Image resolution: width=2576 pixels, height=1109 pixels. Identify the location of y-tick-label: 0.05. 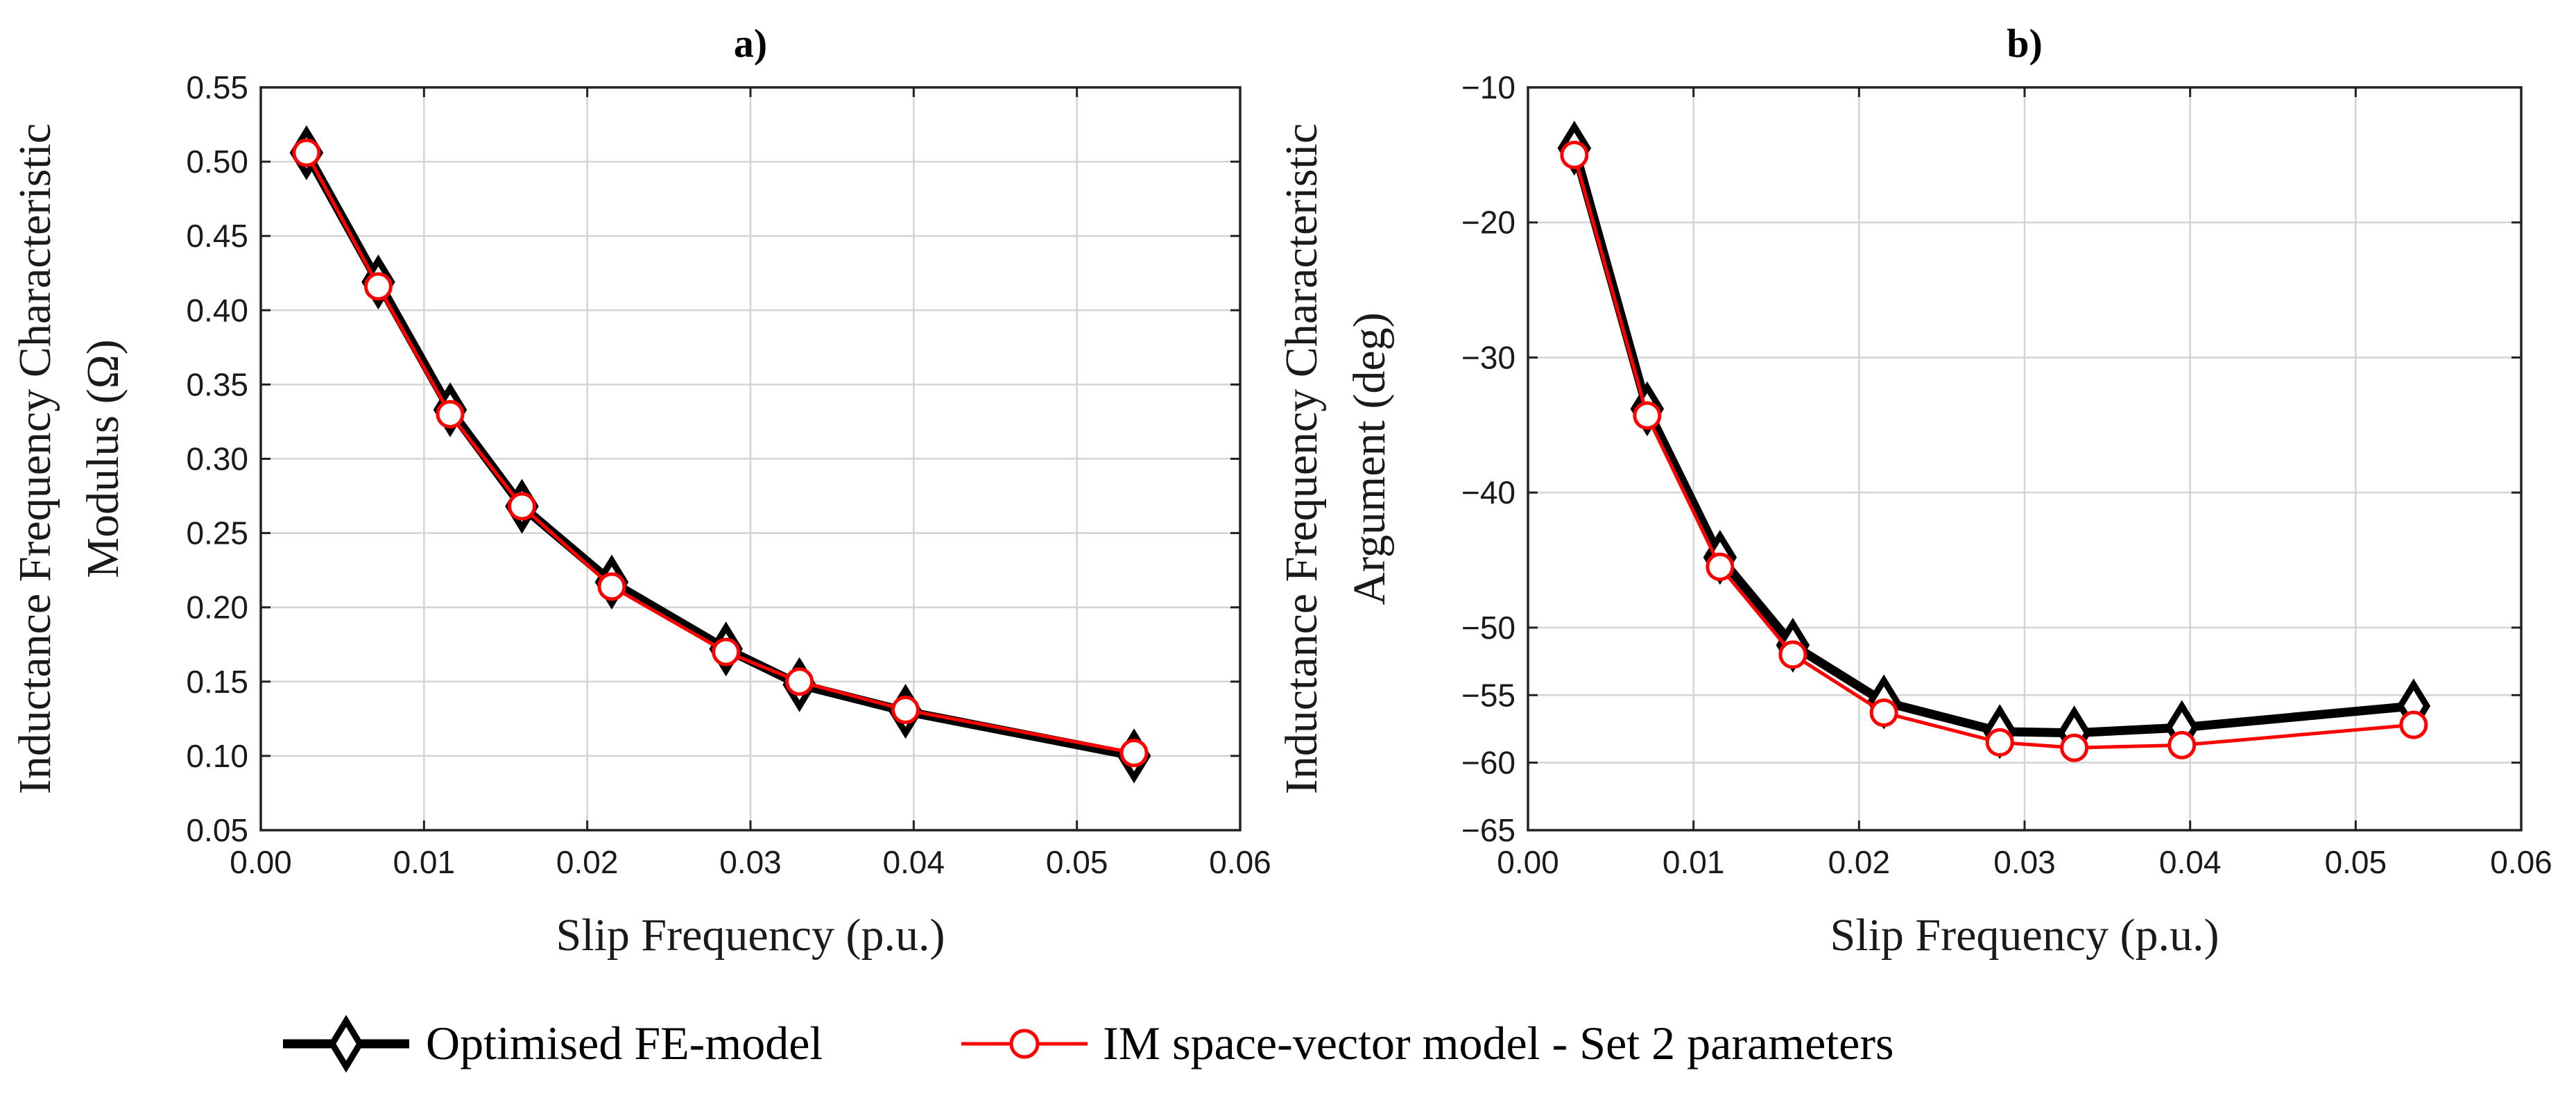
(217, 830).